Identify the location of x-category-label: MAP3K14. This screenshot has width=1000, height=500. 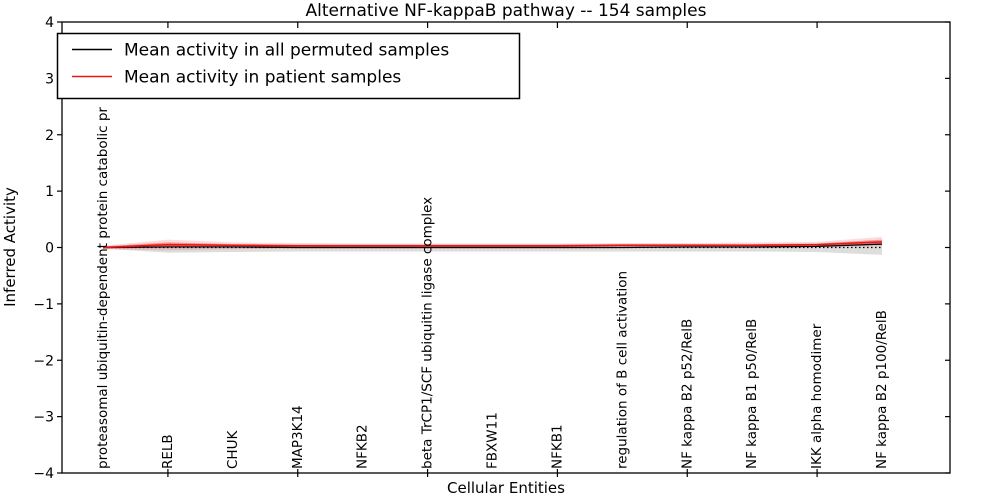
(298, 437).